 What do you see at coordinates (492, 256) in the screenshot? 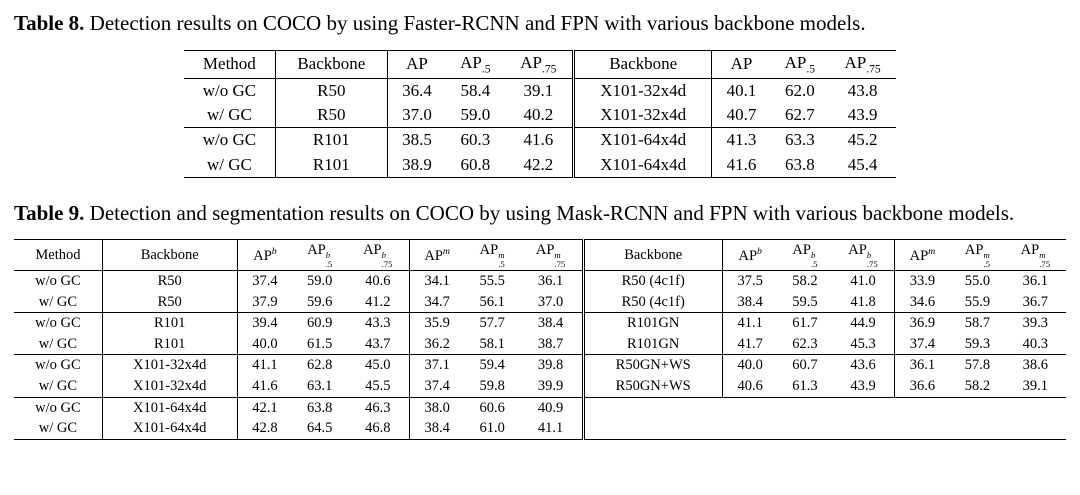
I see `column-header: AP m .5` at bounding box center [492, 256].